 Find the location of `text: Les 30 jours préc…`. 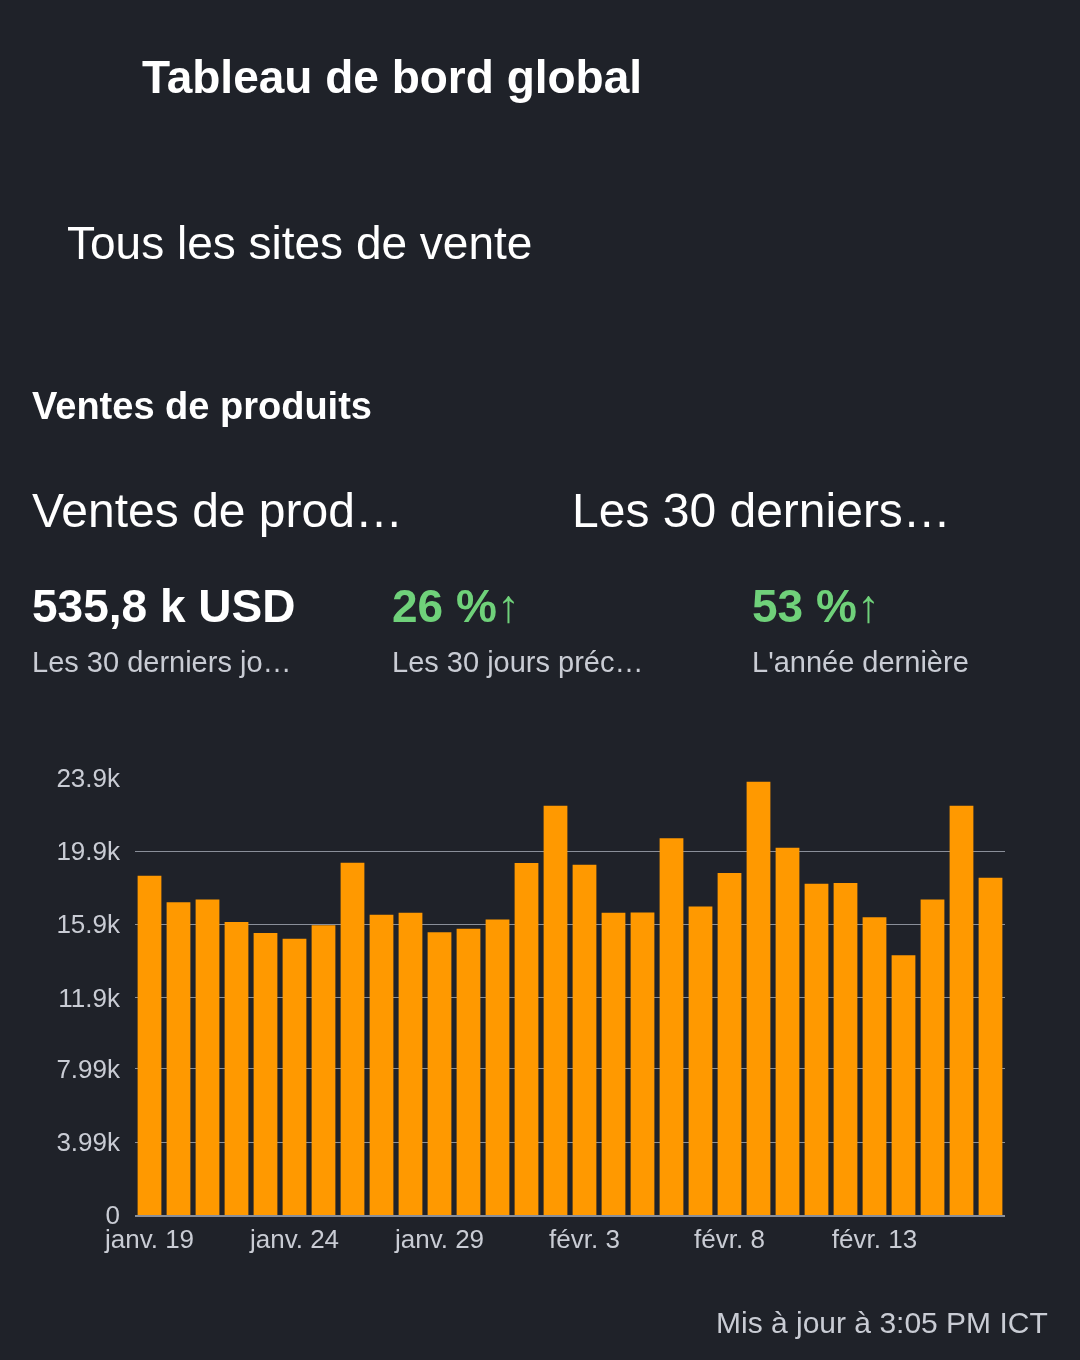

text: Les 30 jours préc… is located at coordinates (518, 662).